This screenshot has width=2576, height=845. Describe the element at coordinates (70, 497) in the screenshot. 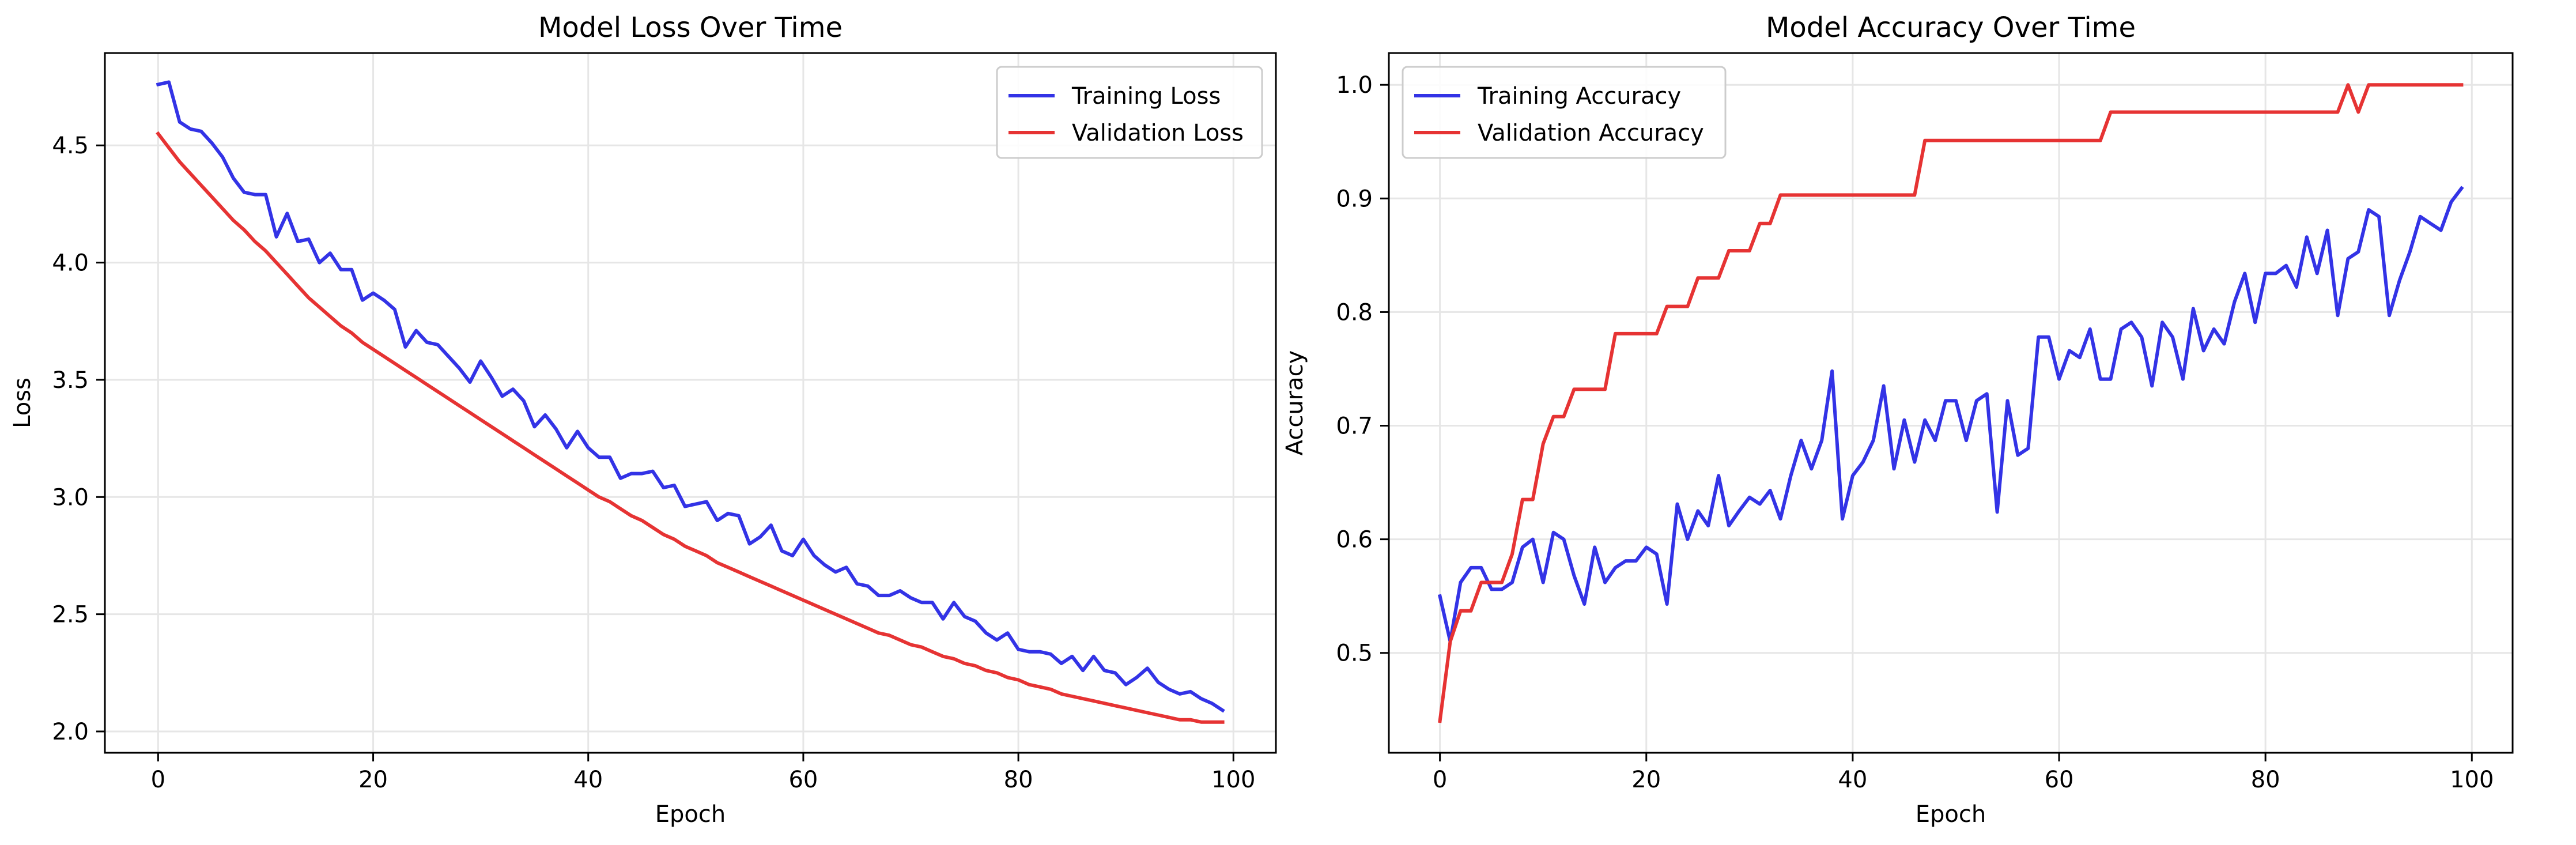

I see `y-tick-label: 3.0` at that location.